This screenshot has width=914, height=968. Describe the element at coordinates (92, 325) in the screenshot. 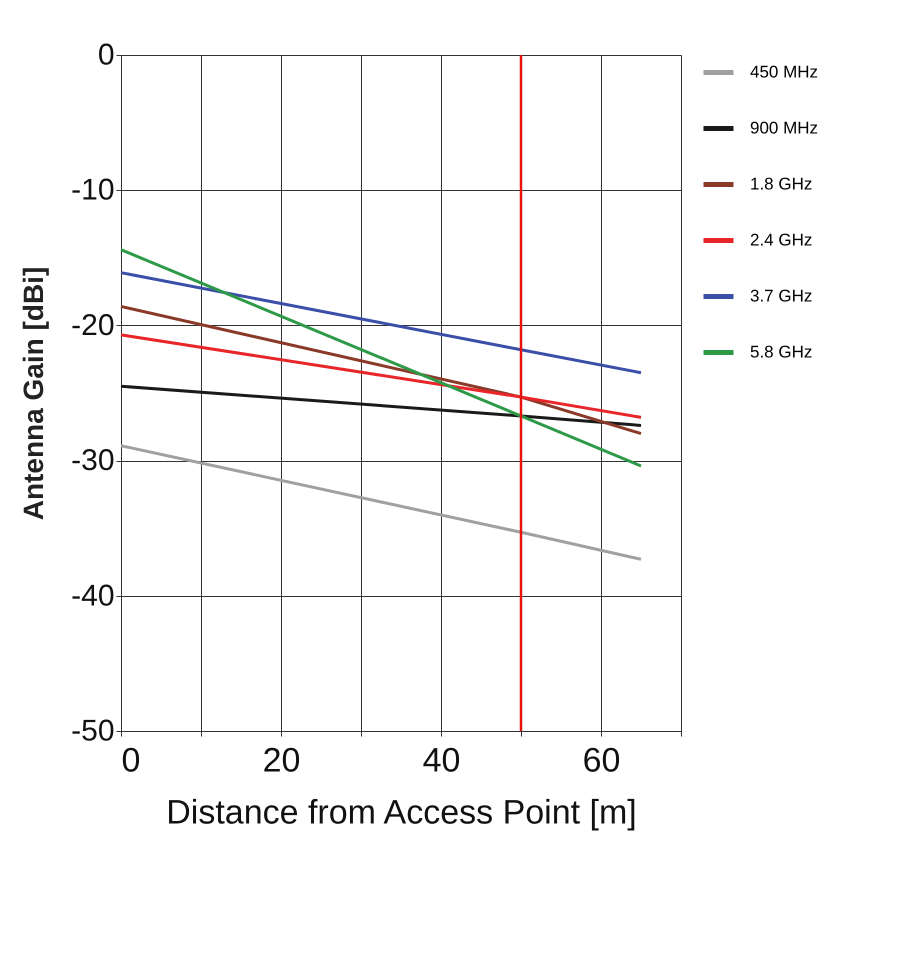

I see `y-tick-label: -20` at that location.